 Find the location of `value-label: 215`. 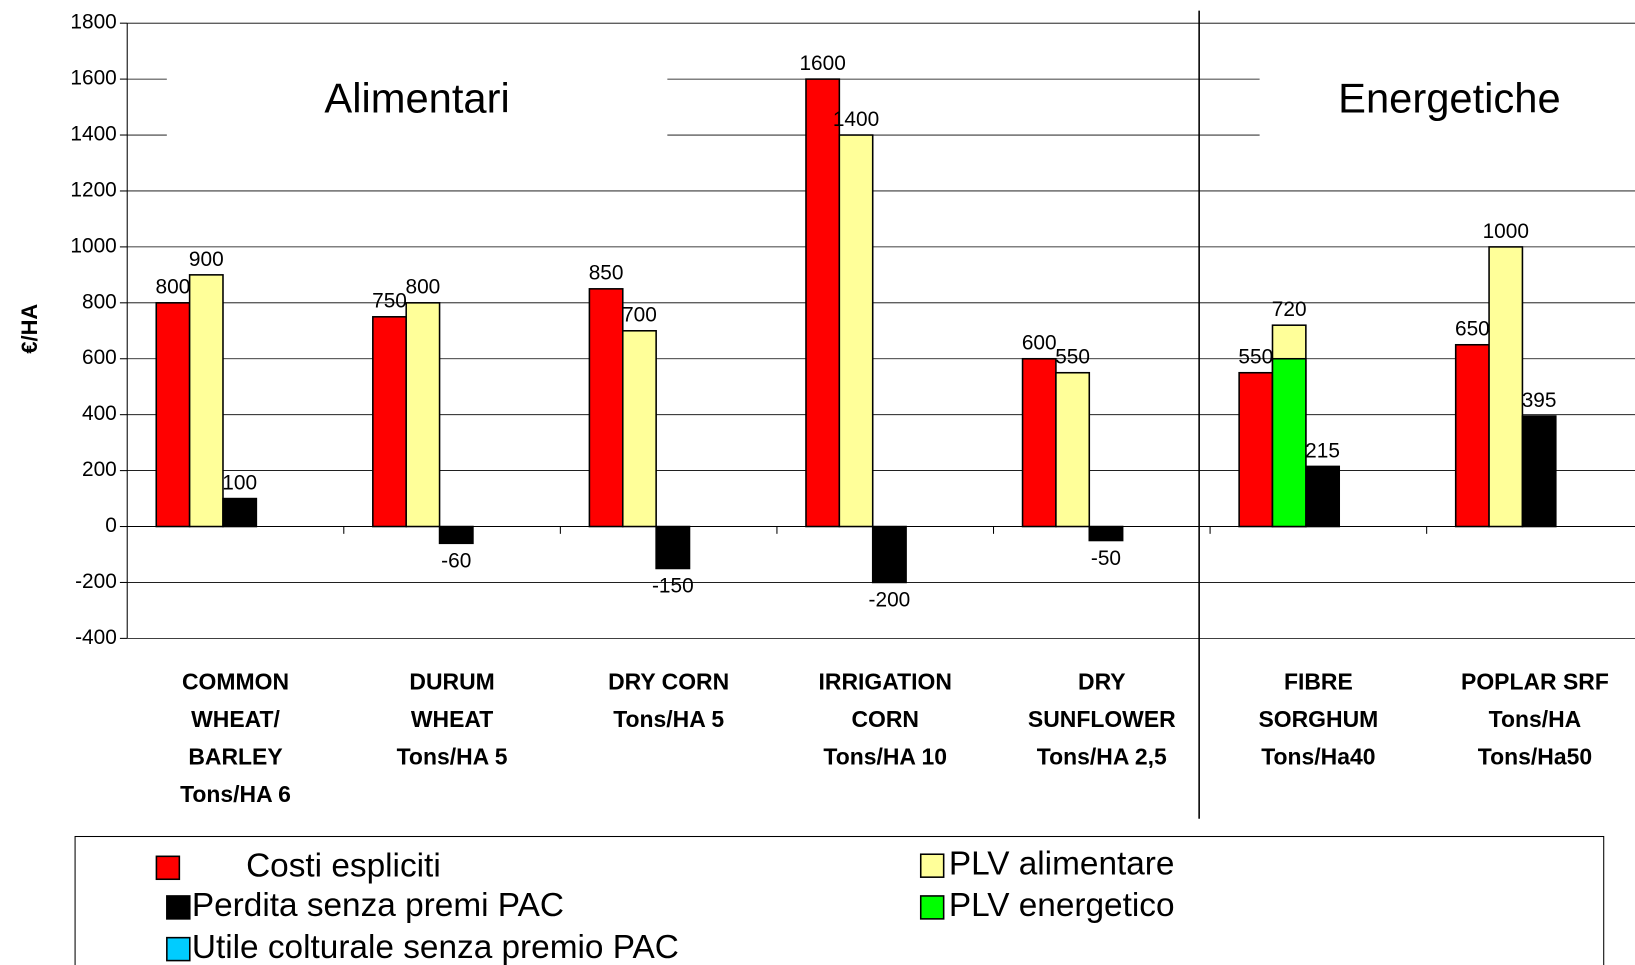

value-label: 215 is located at coordinates (1322, 450).